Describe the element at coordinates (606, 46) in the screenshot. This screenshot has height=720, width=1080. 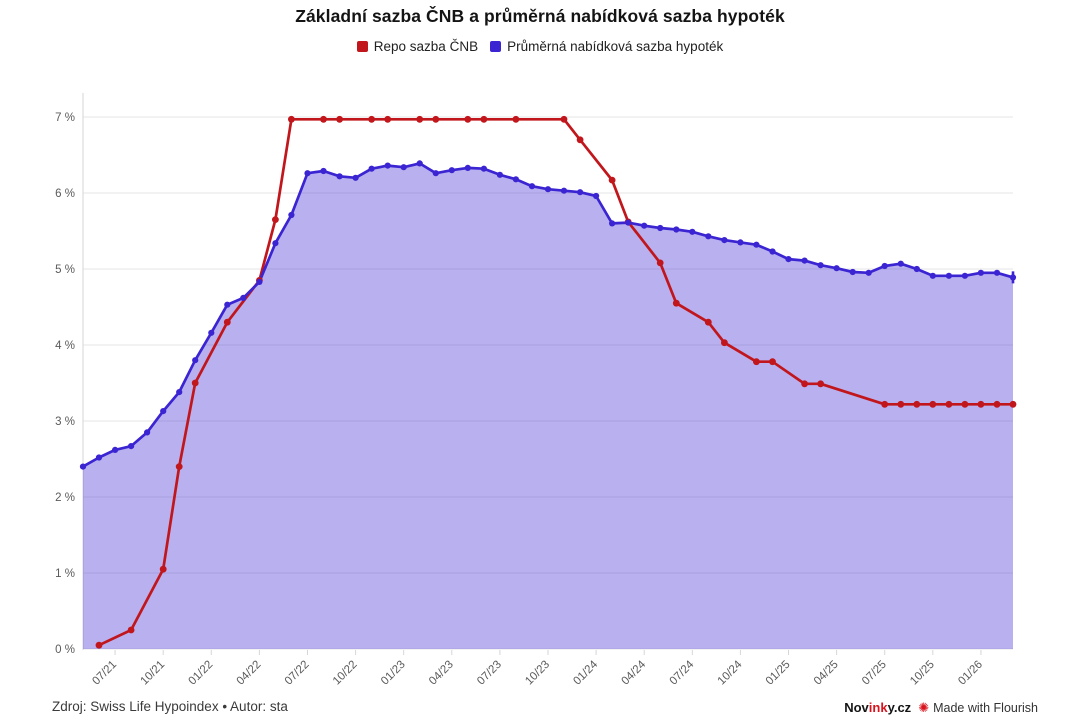
I see `legend-item-hypoindex: Průměrná nabídková sazba hypoték` at that location.